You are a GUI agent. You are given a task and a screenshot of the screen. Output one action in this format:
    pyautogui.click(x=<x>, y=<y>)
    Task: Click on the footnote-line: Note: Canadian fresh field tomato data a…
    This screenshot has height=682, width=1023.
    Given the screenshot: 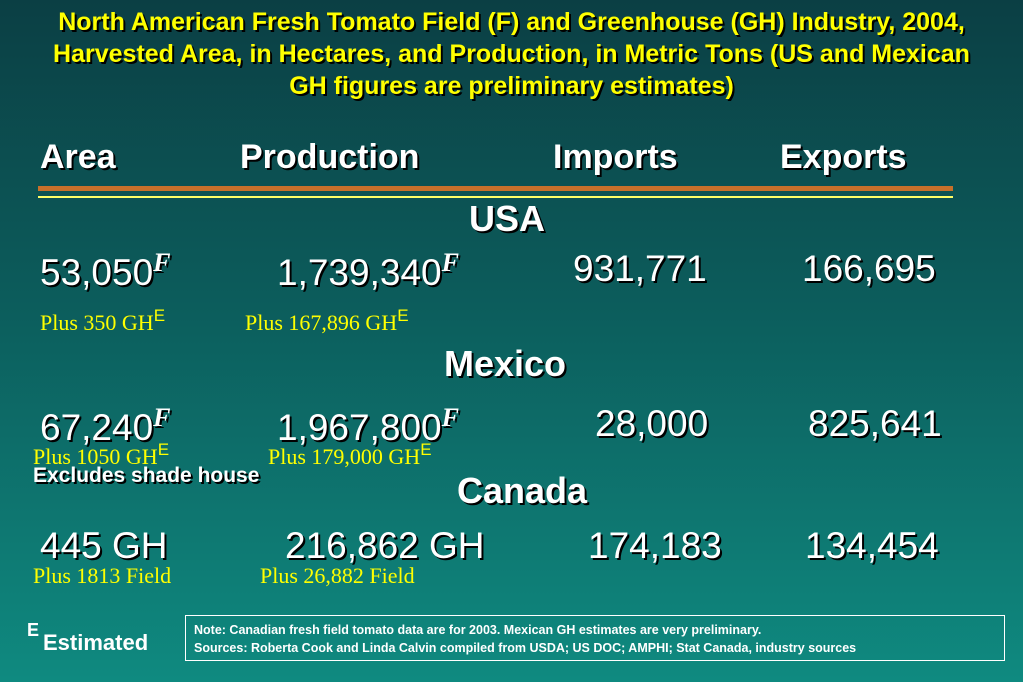 What is the action you would take?
    pyautogui.click(x=478, y=630)
    